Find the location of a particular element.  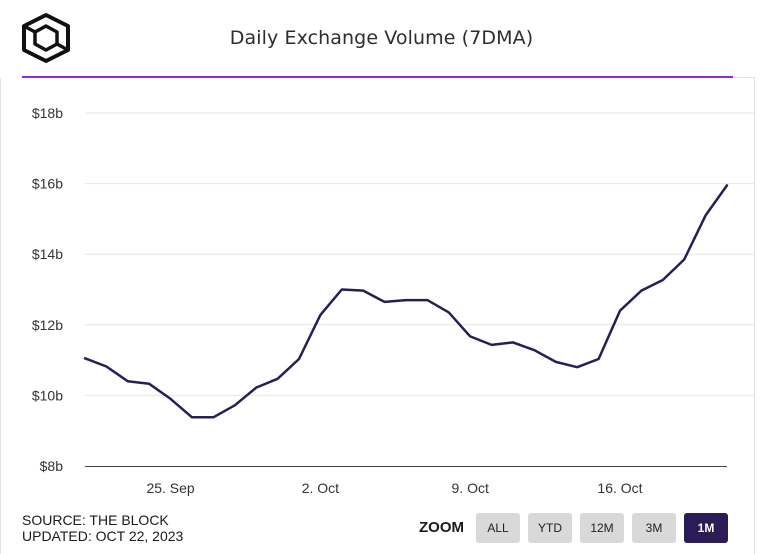

x-tick-label: 2. Oct is located at coordinates (320, 488).